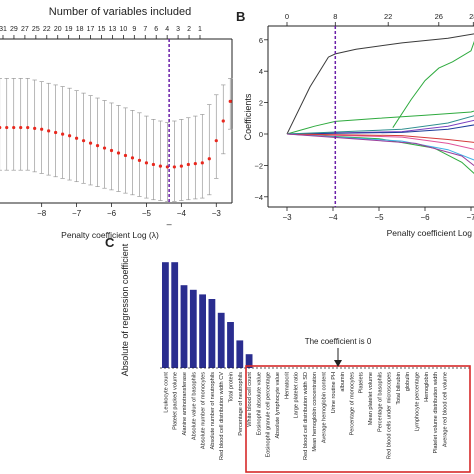 This screenshot has height=474, width=474. I want to click on panel-c-category-label: Absolute number of neutrophils, so click(213, 411).